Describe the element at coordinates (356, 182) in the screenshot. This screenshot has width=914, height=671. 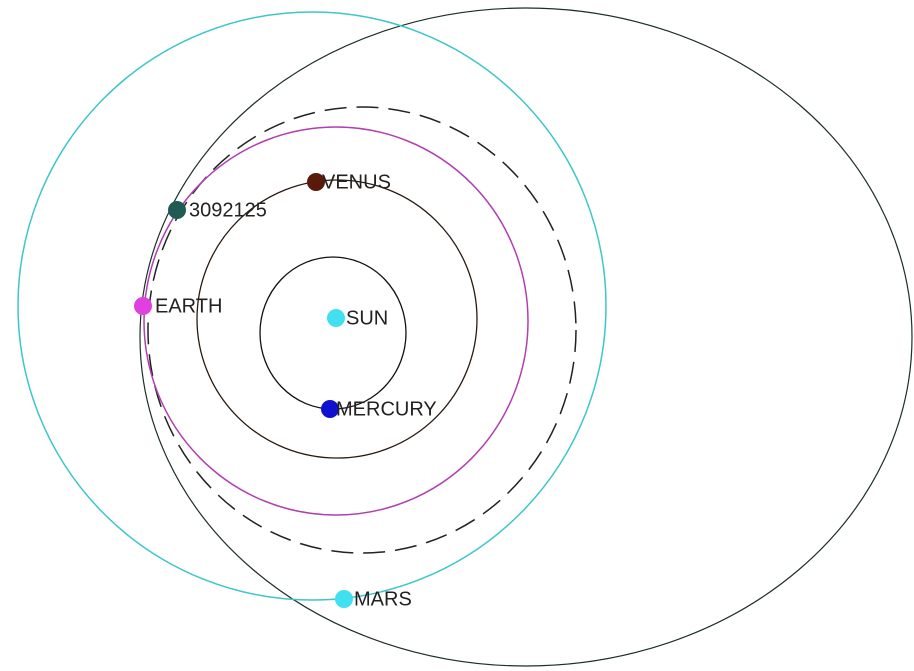
I see `body-label: VENUS` at that location.